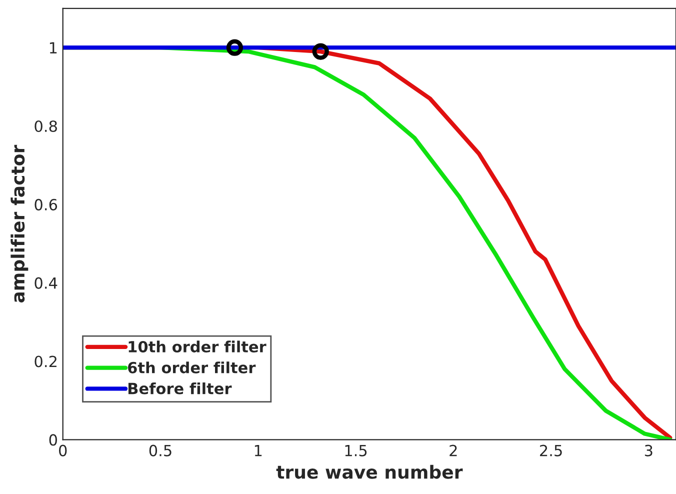  Describe the element at coordinates (45, 362) in the screenshot. I see `y-tick-label: 0.2` at that location.